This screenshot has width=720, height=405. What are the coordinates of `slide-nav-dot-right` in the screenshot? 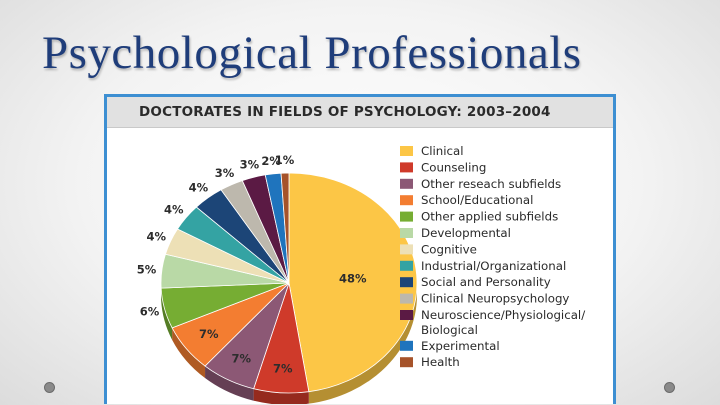 It's located at (669, 387).